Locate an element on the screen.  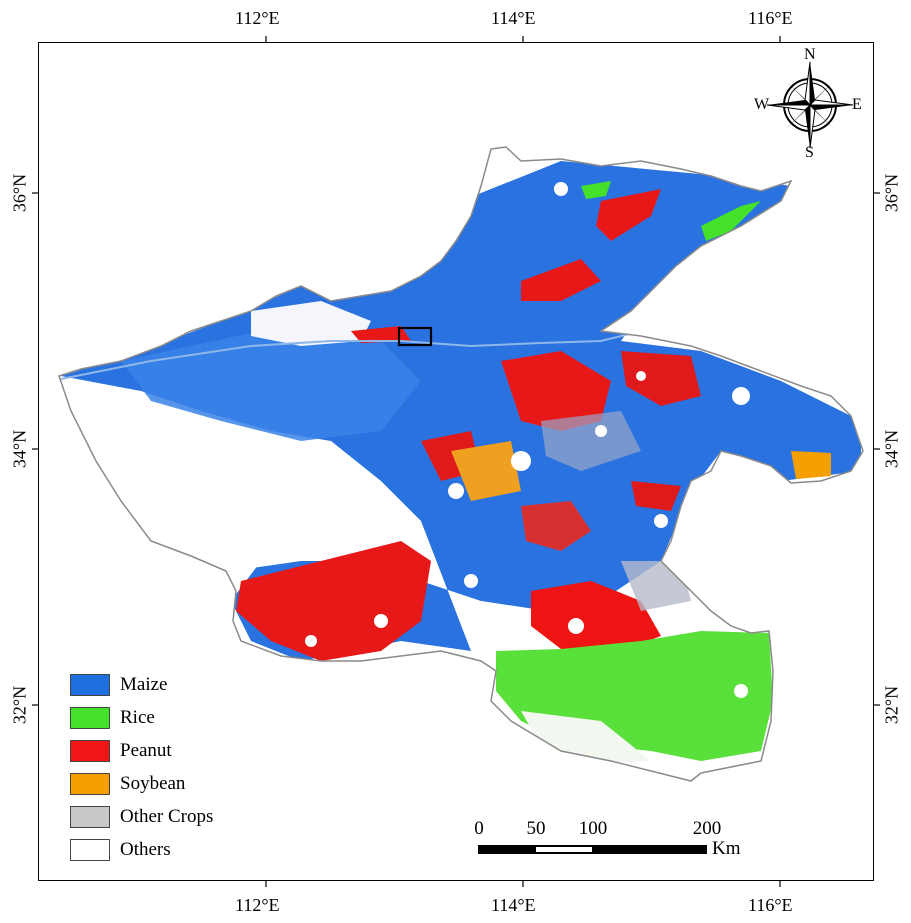
compass-e: E is located at coordinates (857, 104).